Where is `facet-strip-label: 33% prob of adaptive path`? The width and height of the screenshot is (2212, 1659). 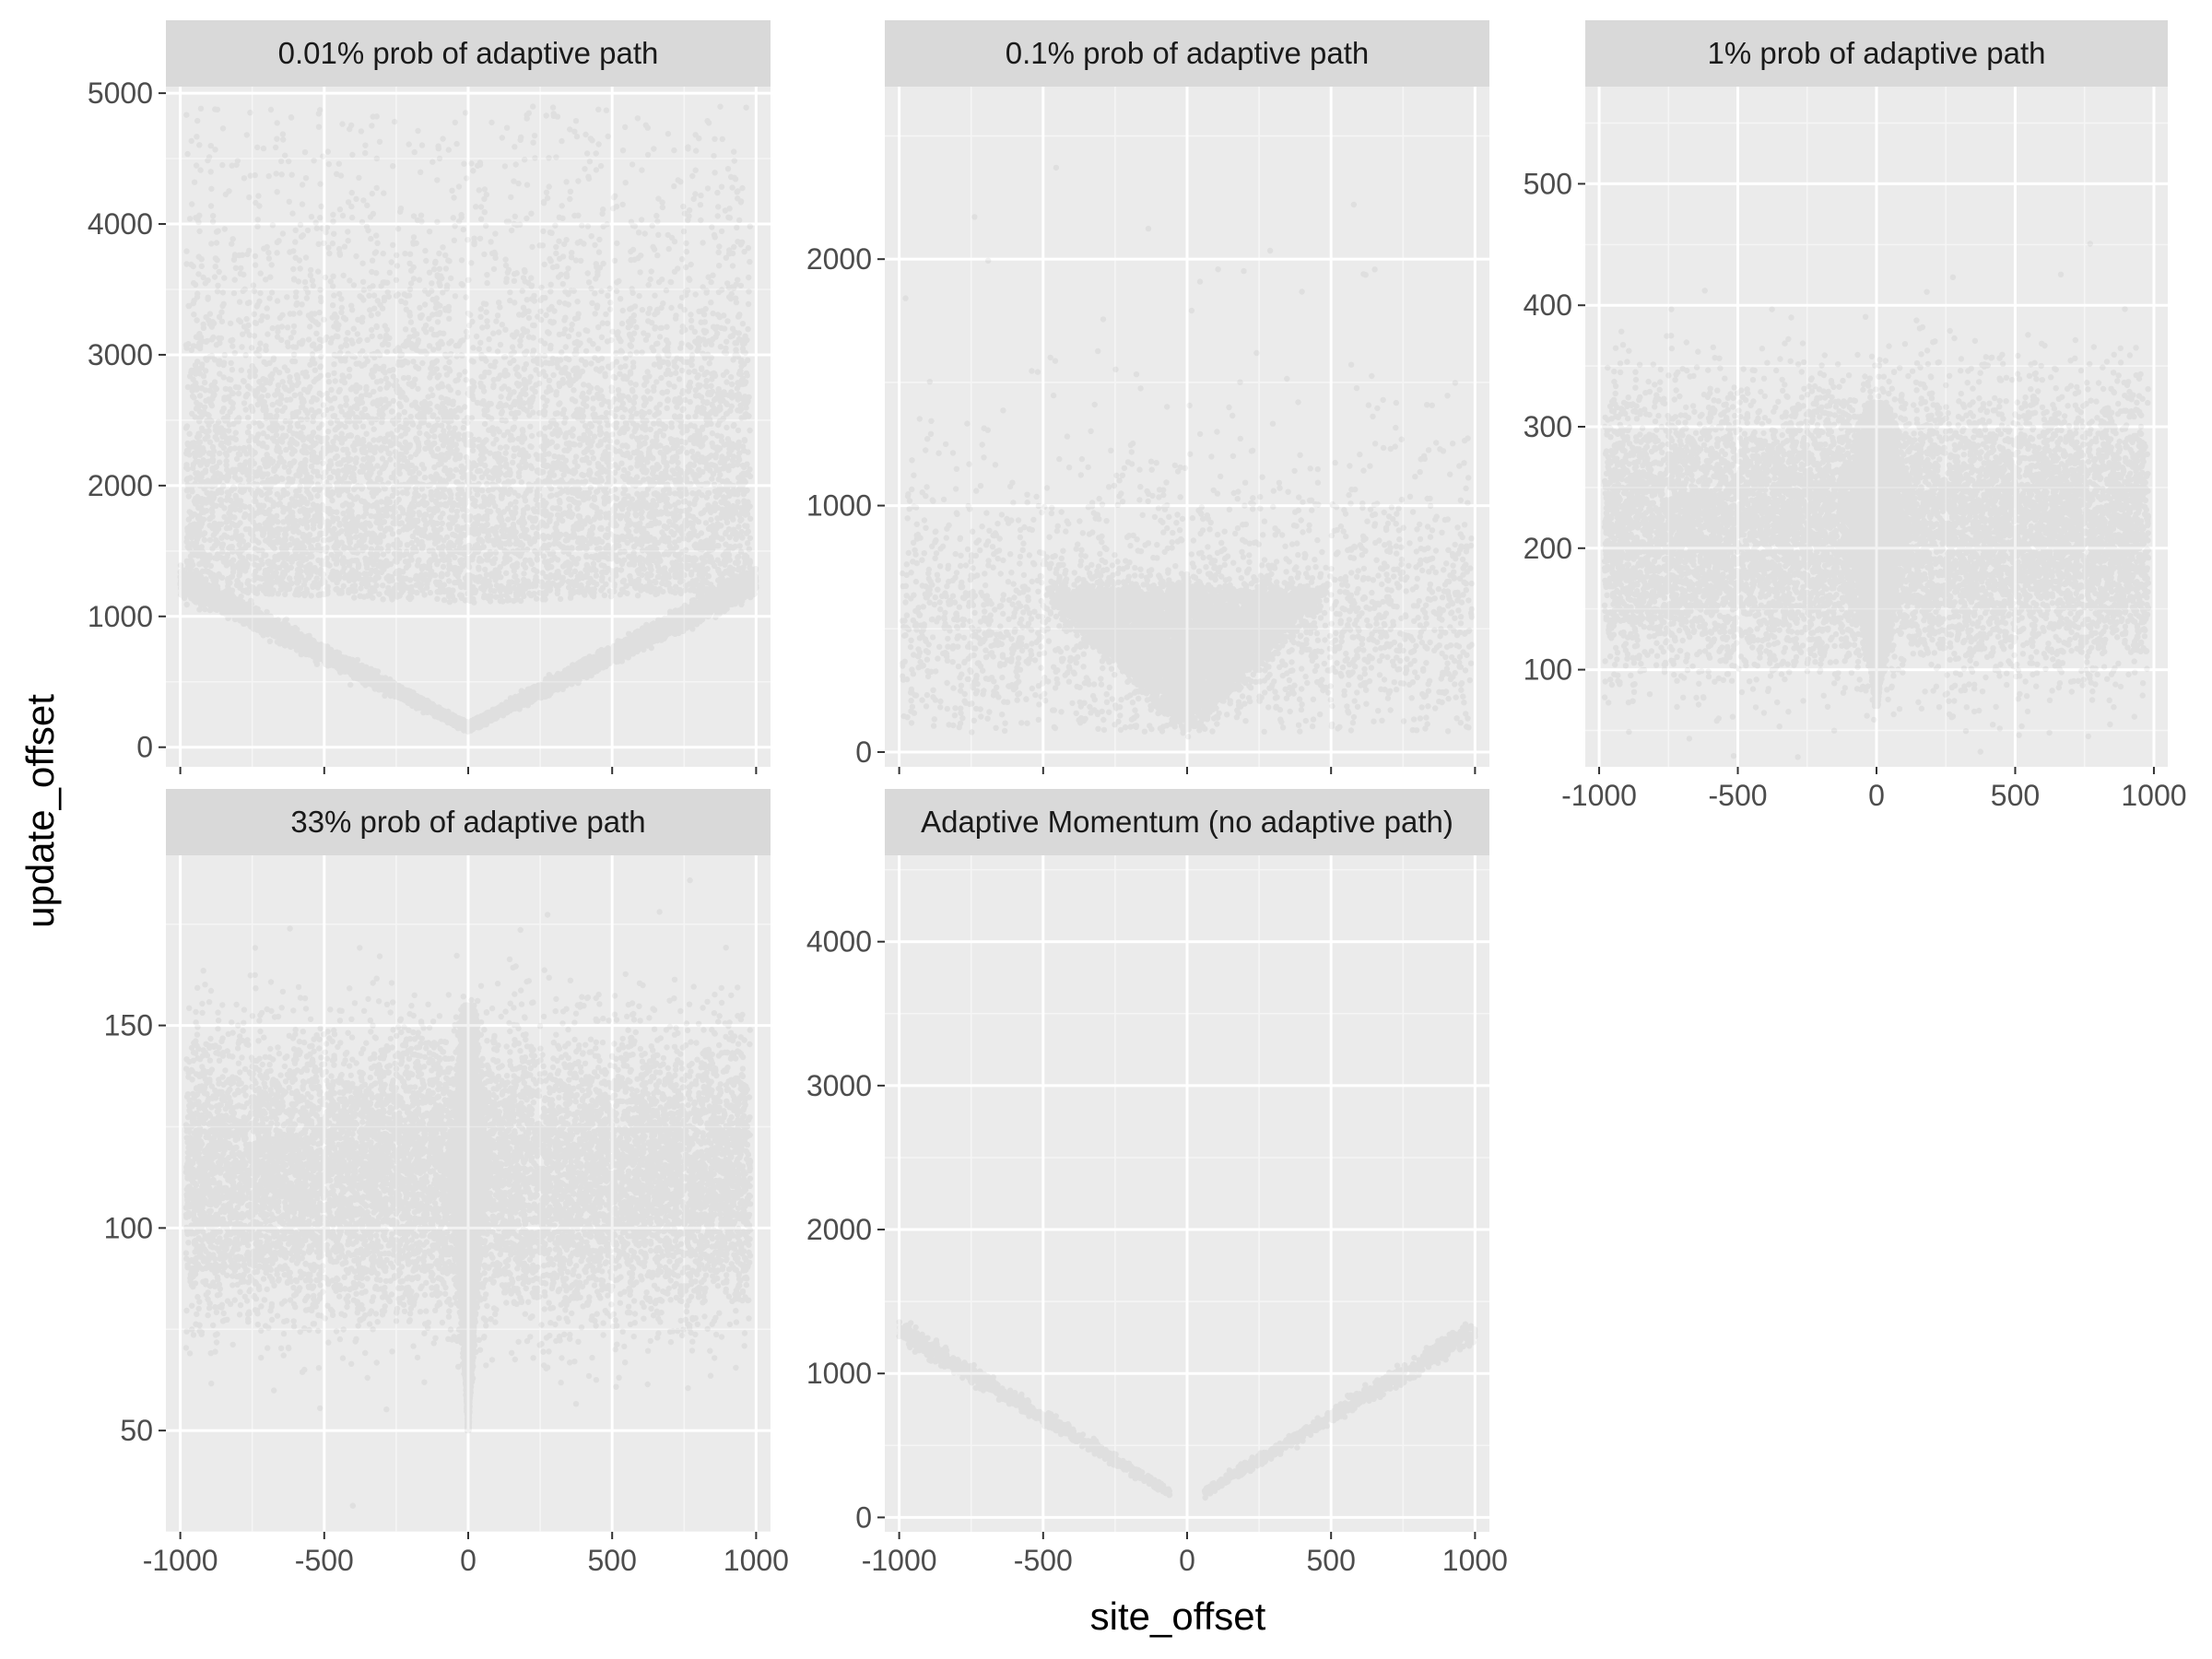
facet-strip-label: 33% prob of adaptive path is located at coordinates (467, 822).